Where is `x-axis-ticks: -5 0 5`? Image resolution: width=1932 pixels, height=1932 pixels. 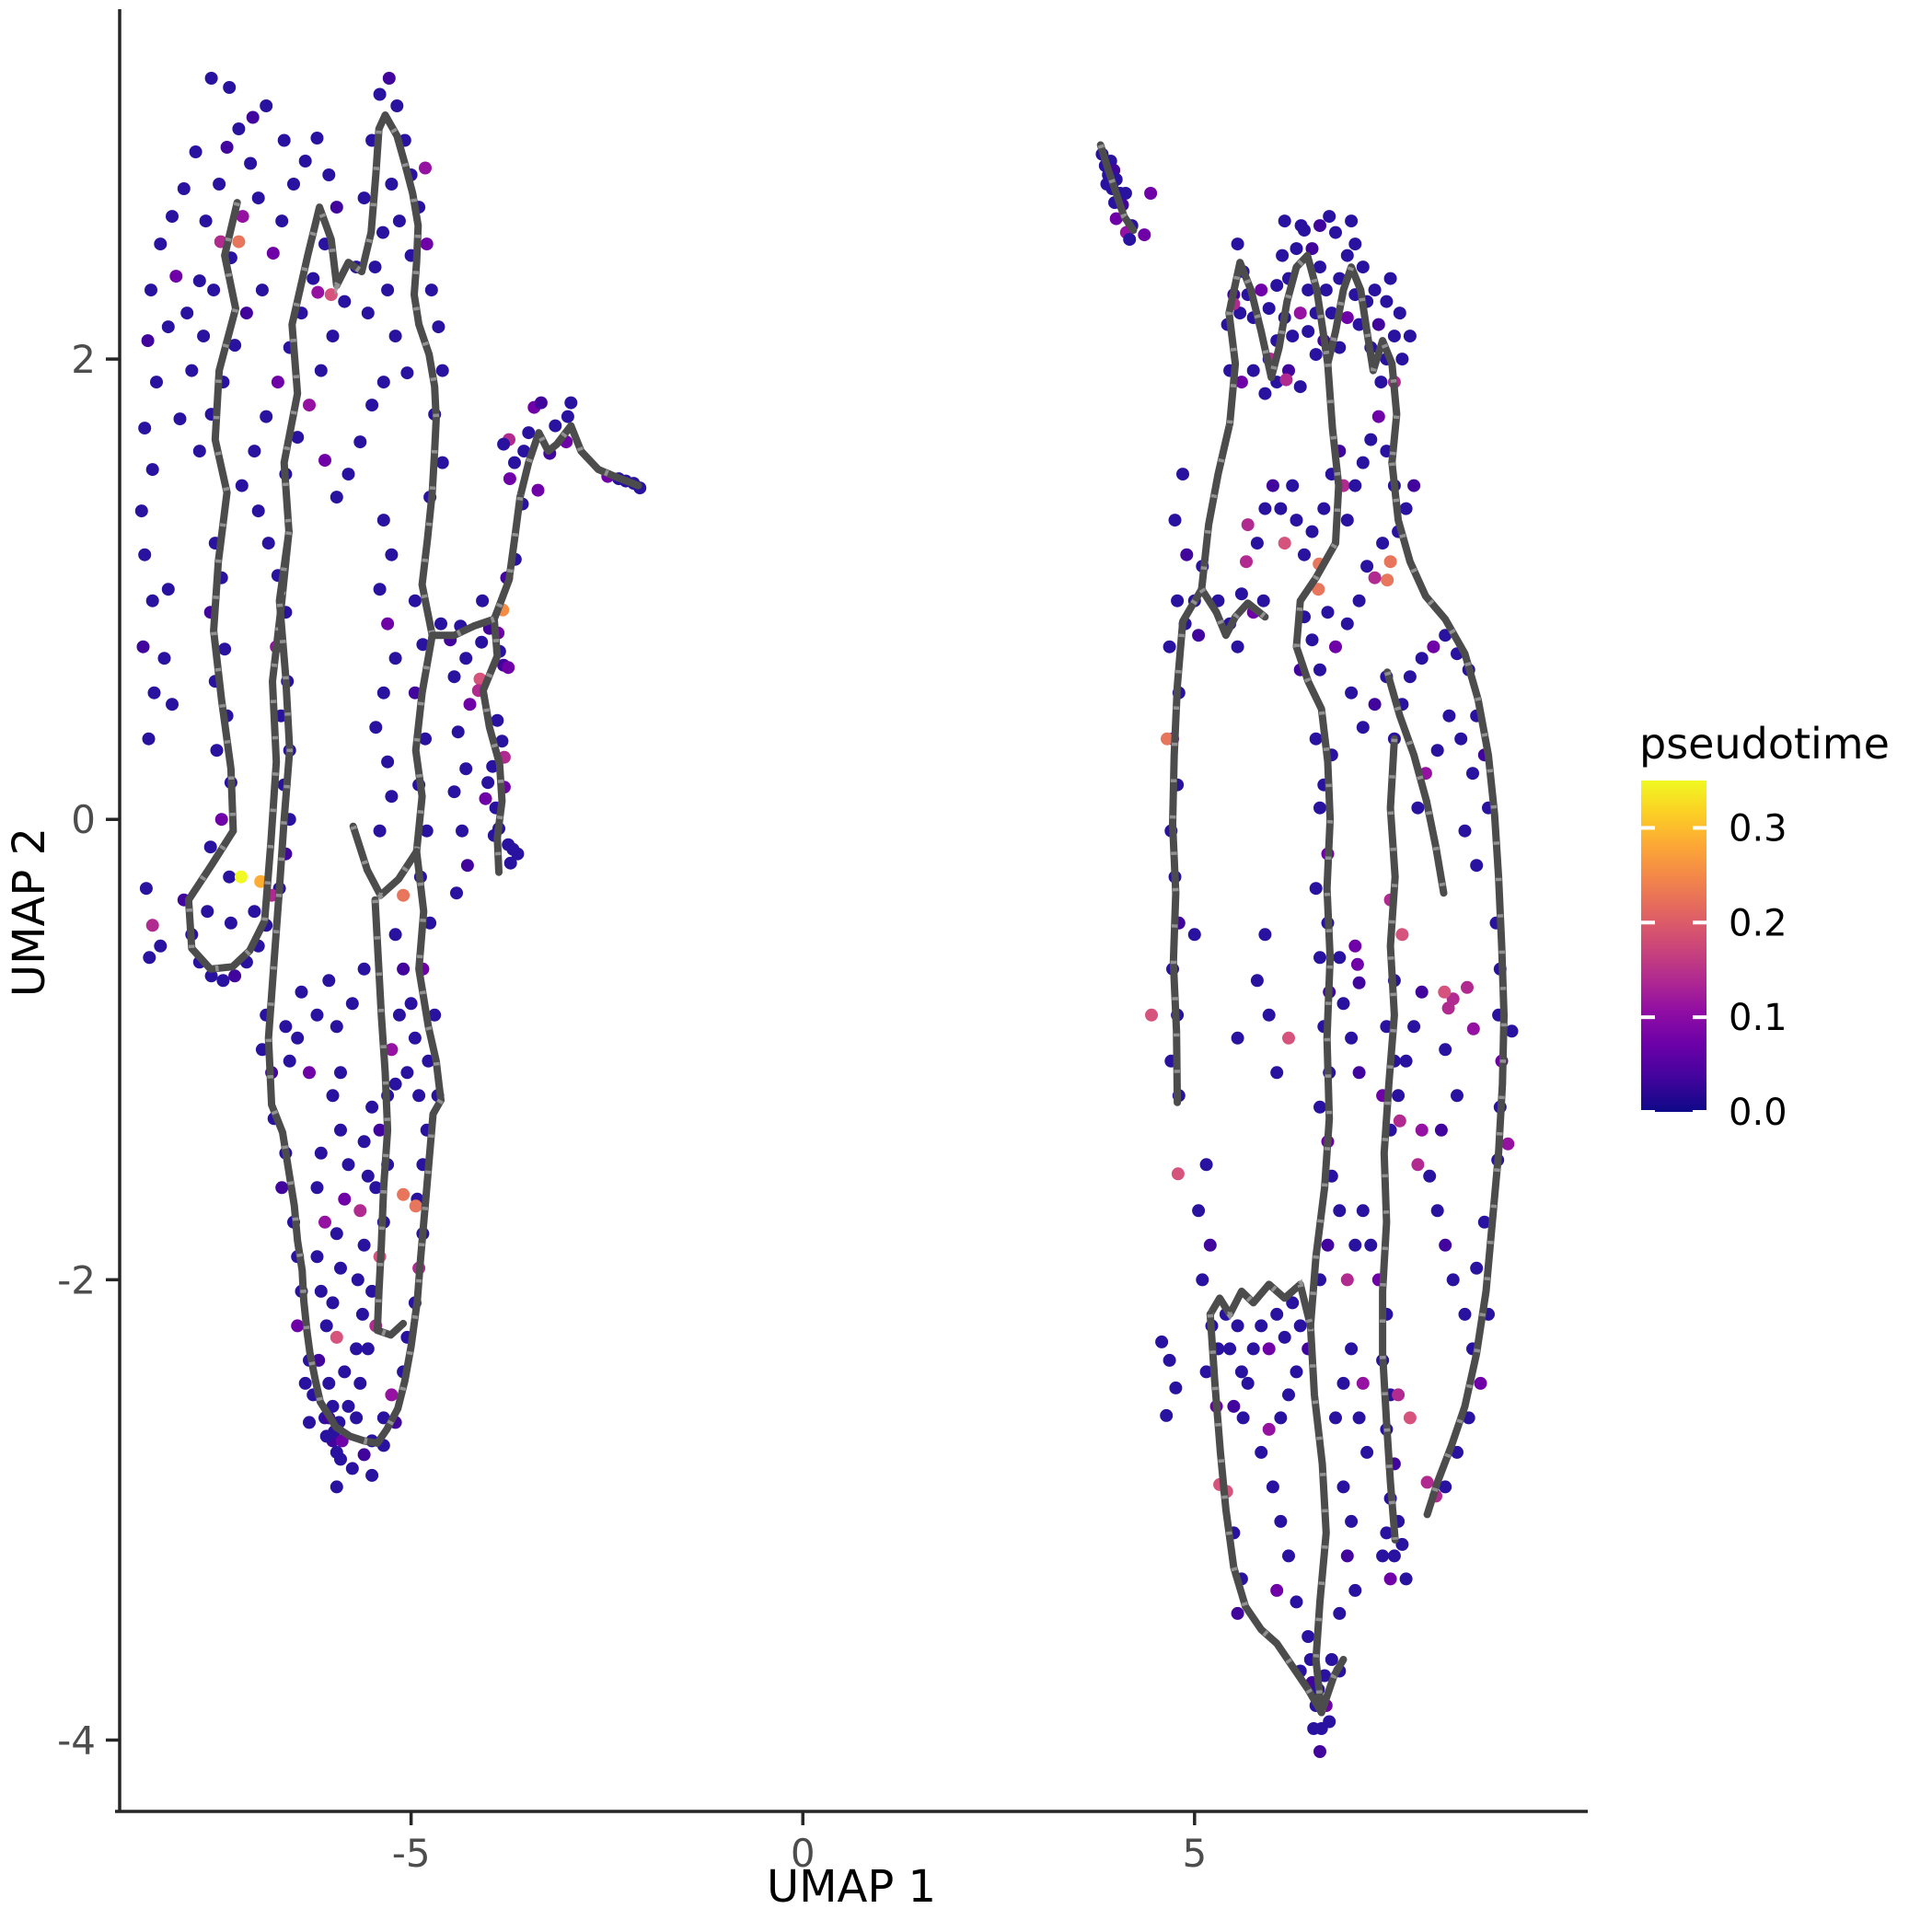 x-axis-ticks: -5 0 5 is located at coordinates (800, 1844).